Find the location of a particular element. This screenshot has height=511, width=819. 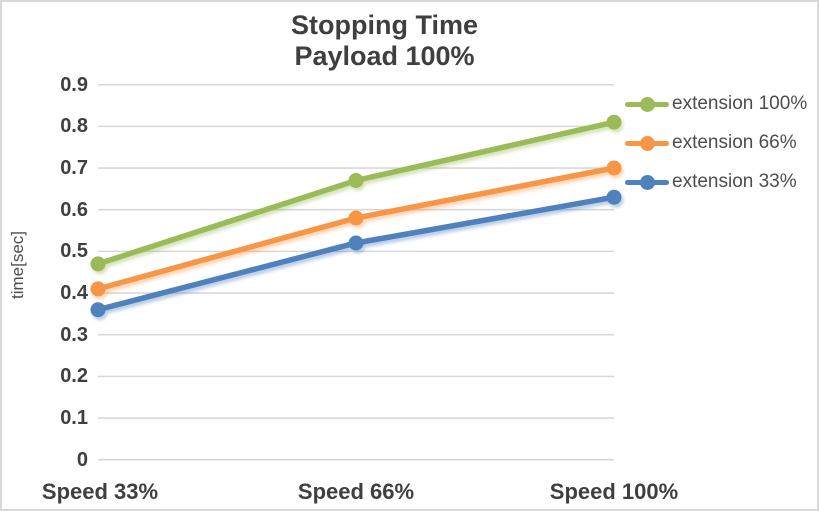

y-axis-tick: 0.4 is located at coordinates (74, 293).